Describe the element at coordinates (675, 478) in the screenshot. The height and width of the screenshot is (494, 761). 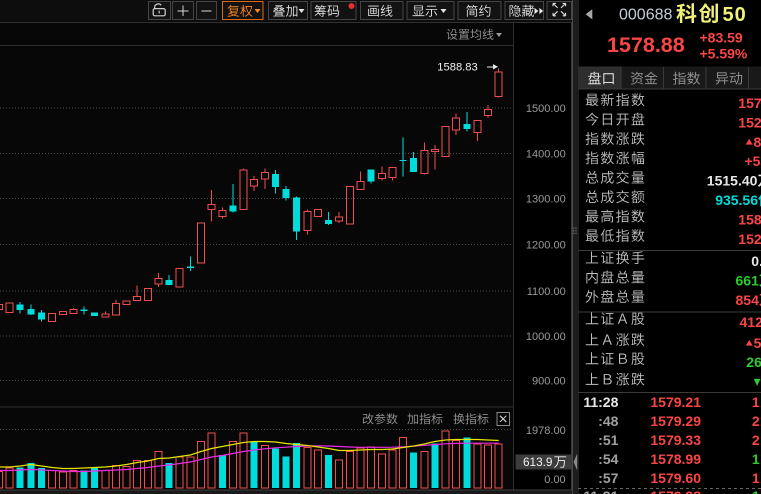
I see `svg-text: 1579.60` at that location.